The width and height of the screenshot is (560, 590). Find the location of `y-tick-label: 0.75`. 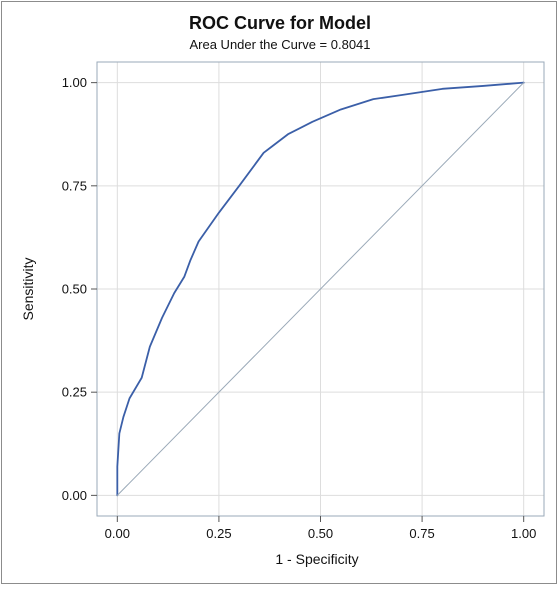

y-tick-label: 0.75 is located at coordinates (74, 185).